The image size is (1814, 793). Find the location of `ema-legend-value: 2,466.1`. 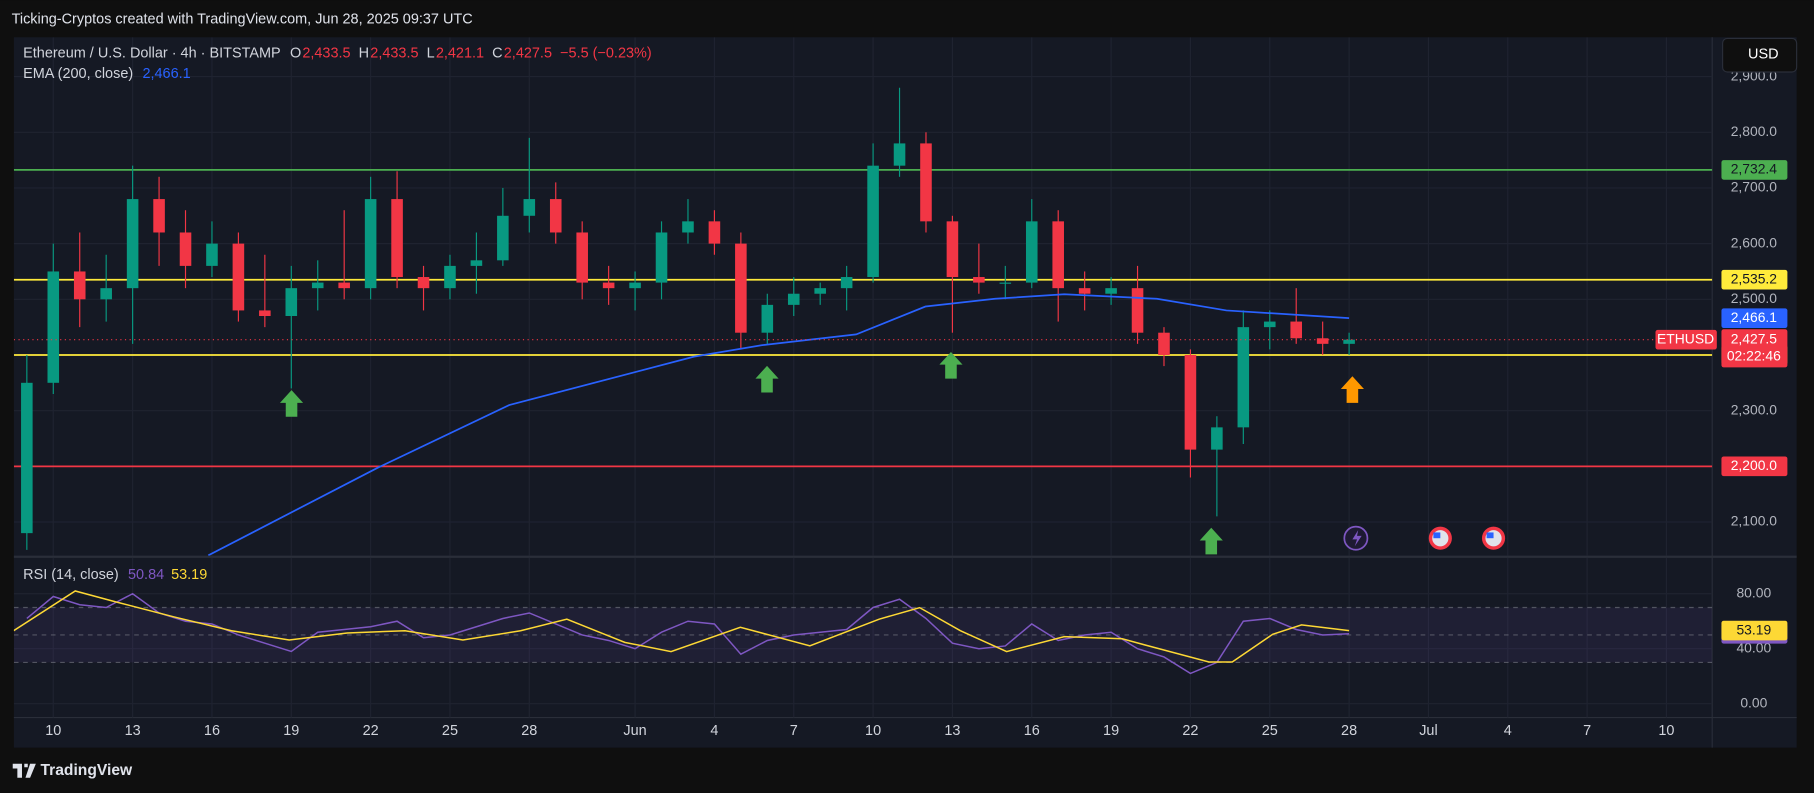

ema-legend-value: 2,466.1 is located at coordinates (166, 74).